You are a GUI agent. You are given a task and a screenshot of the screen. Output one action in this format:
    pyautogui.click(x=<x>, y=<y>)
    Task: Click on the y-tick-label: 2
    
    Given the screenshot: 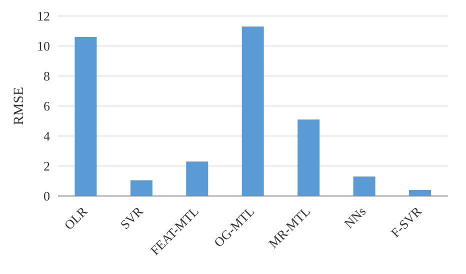 What is the action you would take?
    pyautogui.click(x=47, y=166)
    